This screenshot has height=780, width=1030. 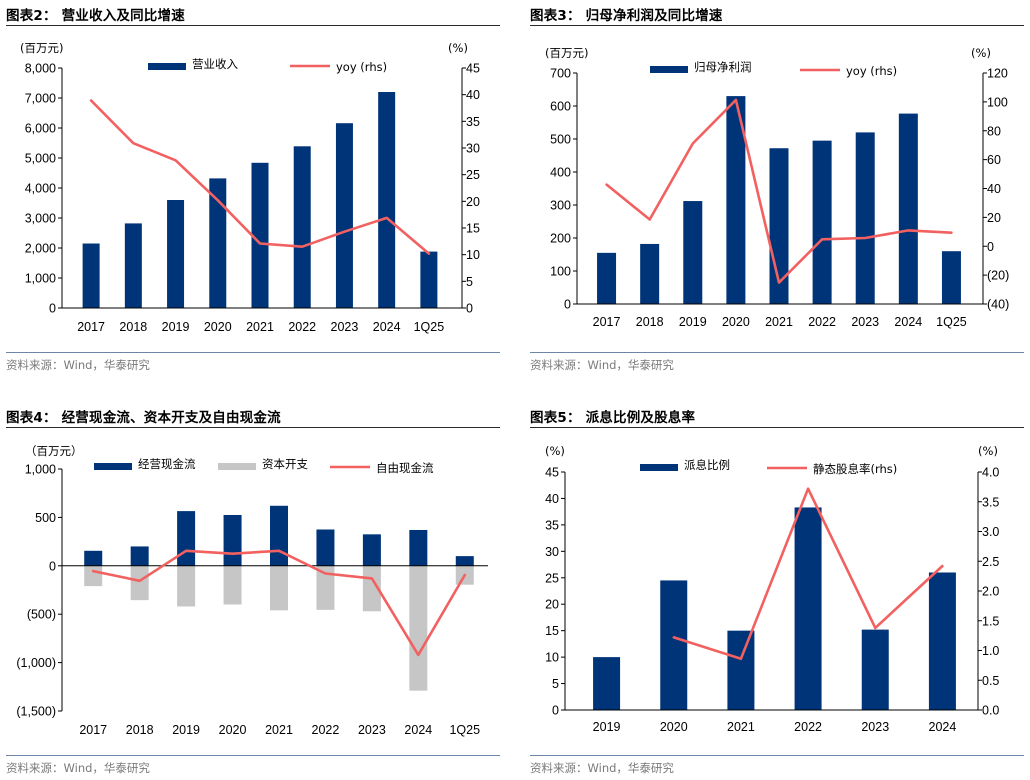 What do you see at coordinates (473, 255) in the screenshot?
I see `y-tick-label-right: 10` at bounding box center [473, 255].